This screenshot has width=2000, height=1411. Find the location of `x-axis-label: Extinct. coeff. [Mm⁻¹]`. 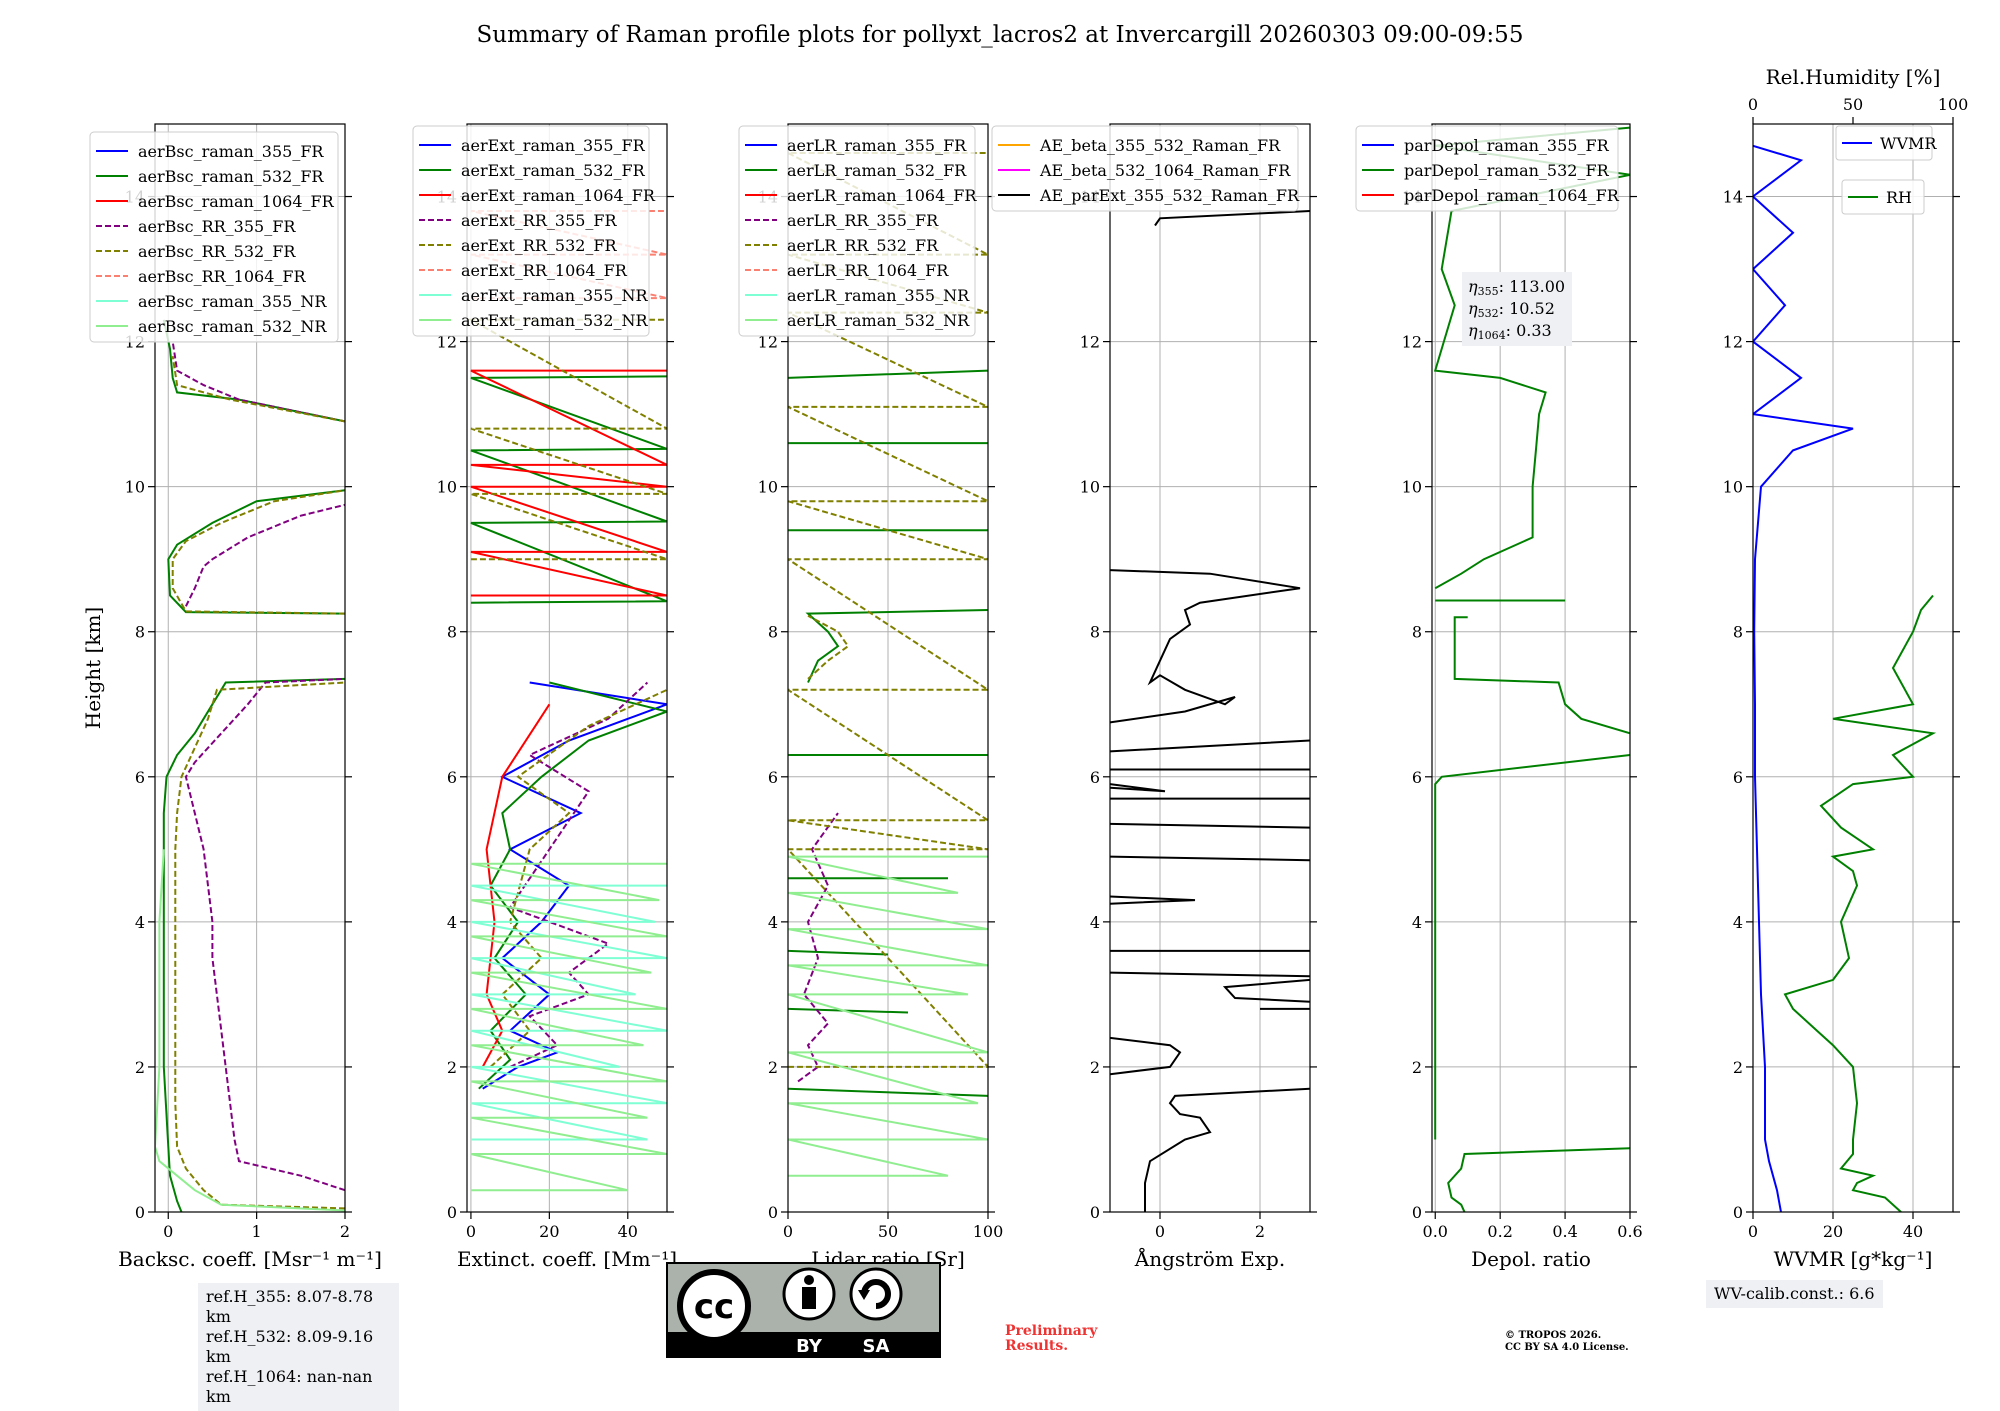

x-axis-label: Extinct. coeff. [Mm⁻¹] is located at coordinates (567, 1259).